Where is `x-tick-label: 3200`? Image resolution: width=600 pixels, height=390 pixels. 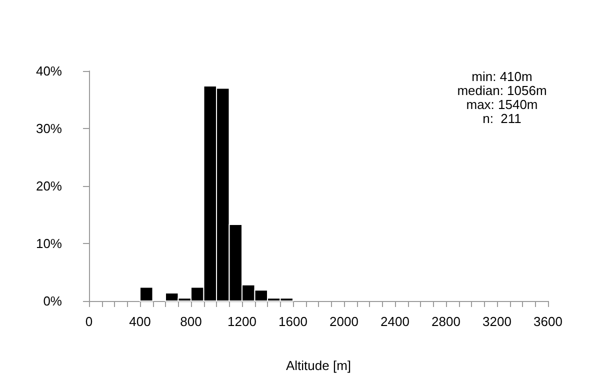 x-tick-label: 3200 is located at coordinates (497, 321).